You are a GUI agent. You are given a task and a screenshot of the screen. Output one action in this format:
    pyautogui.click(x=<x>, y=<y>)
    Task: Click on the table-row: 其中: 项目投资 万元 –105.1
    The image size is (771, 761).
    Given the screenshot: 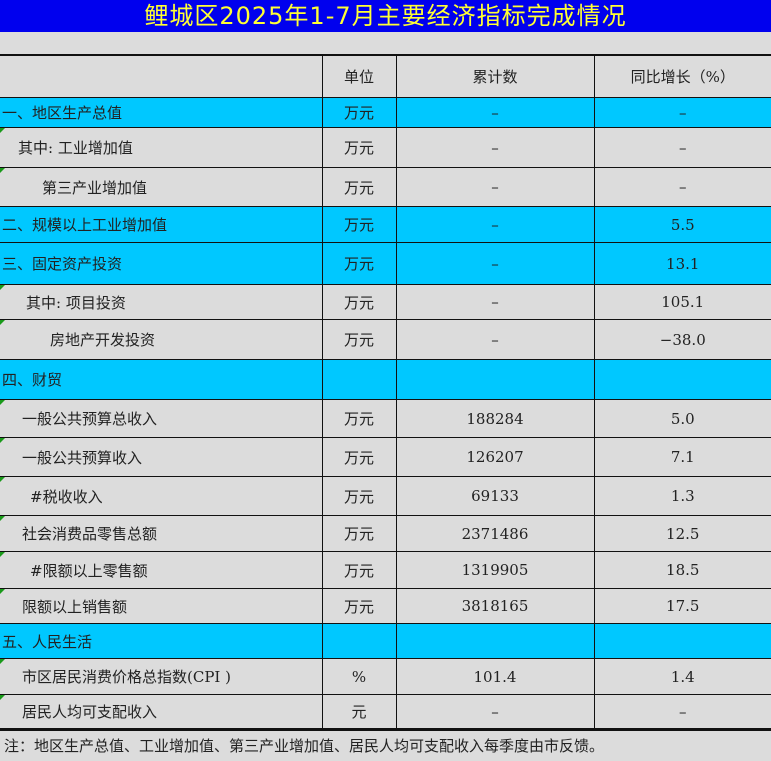 What is the action you would take?
    pyautogui.click(x=385, y=302)
    